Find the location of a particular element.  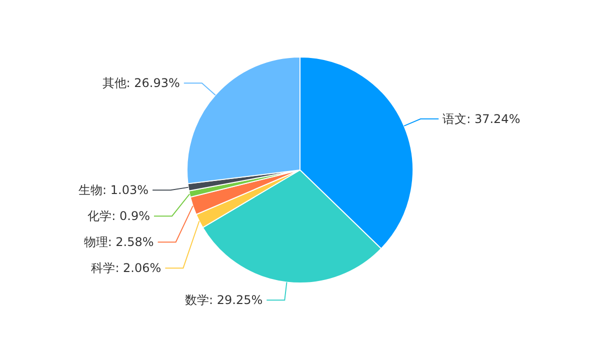

data-label: : 26.93% is located at coordinates (153, 83).